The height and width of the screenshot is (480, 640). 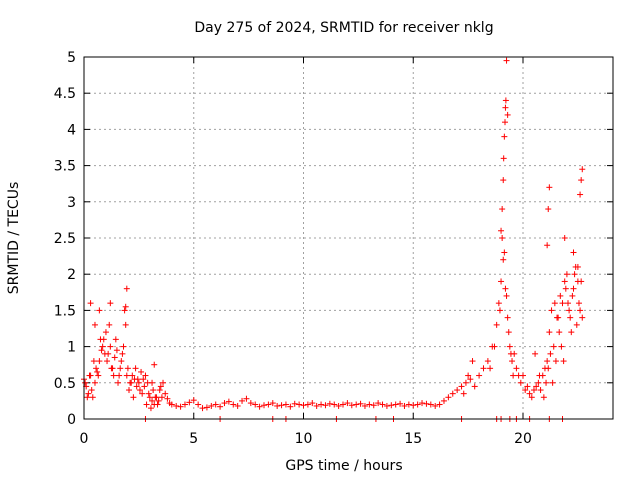 I want to click on y-tick-label: 2, so click(x=71, y=275).